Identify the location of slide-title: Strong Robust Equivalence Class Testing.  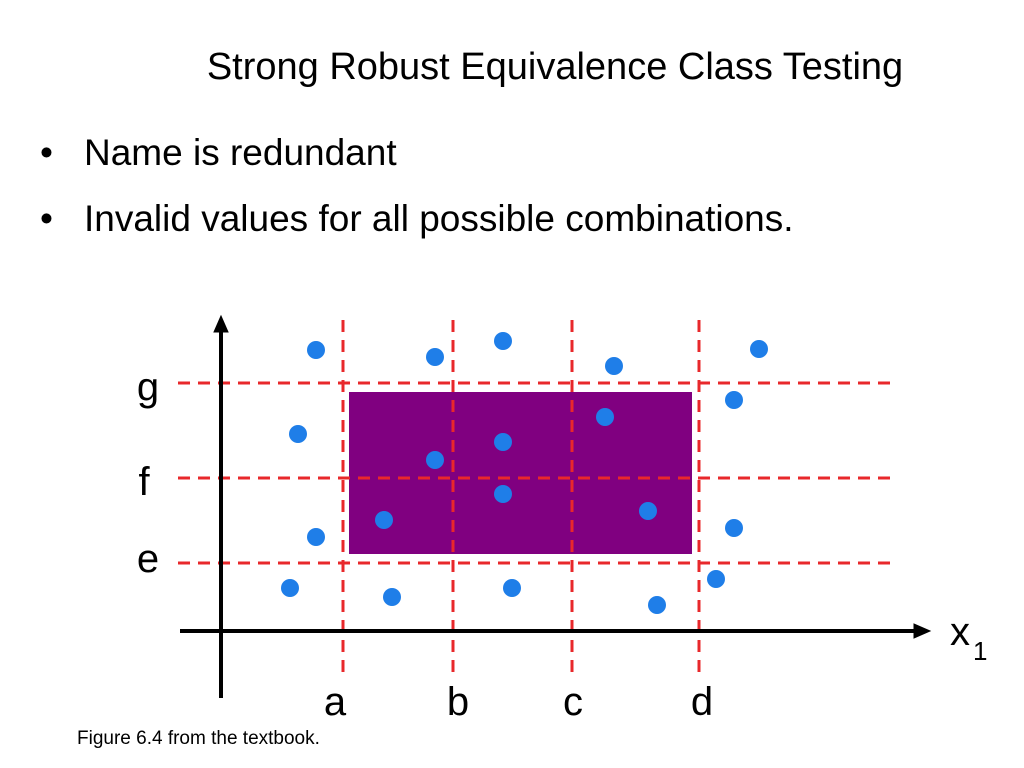
(555, 67).